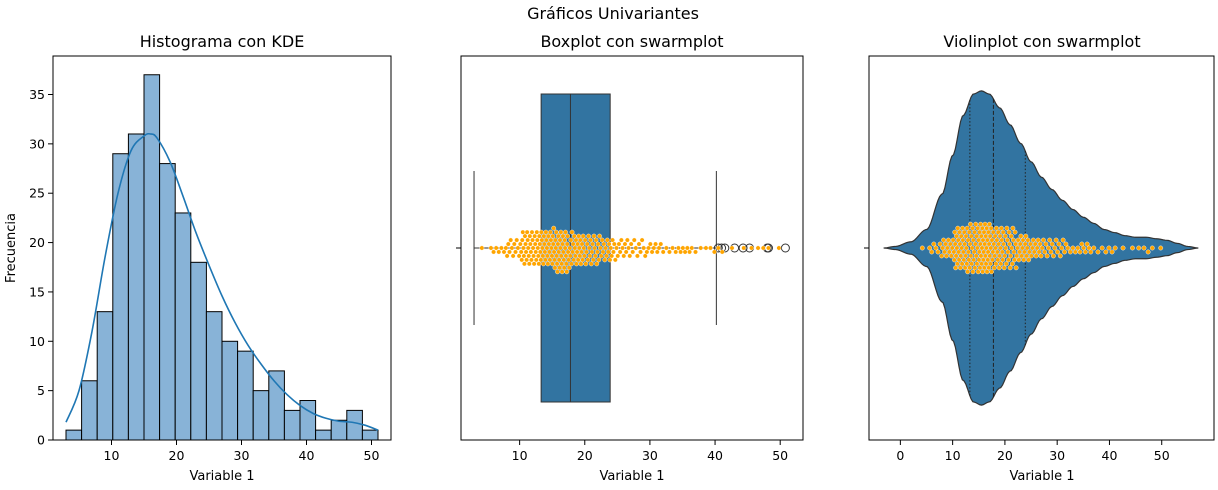 The image size is (1218, 490). I want to click on histogram-ytick-label: 25, so click(37, 193).